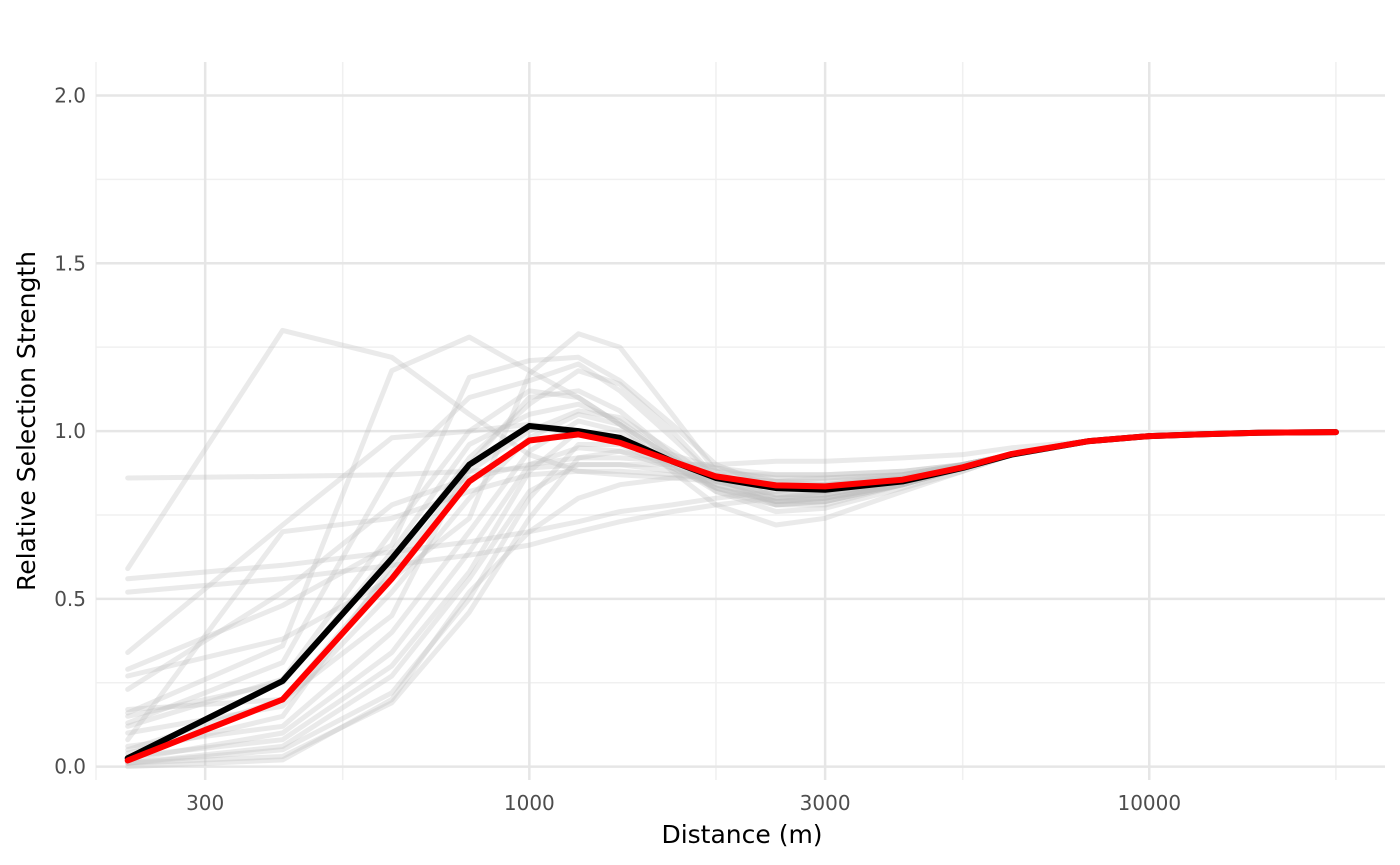 The image size is (1400, 865). What do you see at coordinates (70, 431) in the screenshot?
I see `y-tick-label: 1.0` at bounding box center [70, 431].